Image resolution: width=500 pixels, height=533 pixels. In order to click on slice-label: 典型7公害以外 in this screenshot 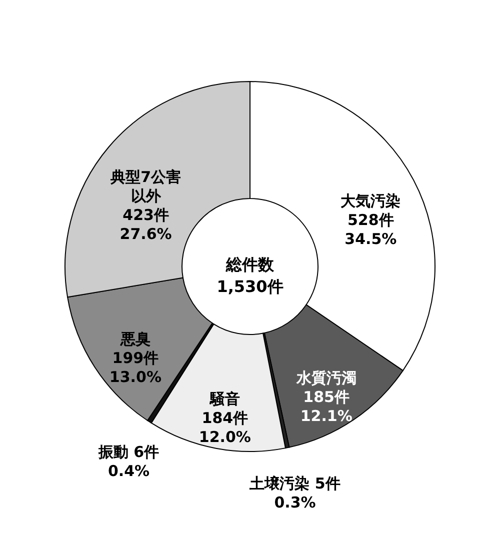, I will do `click(146, 186)`.